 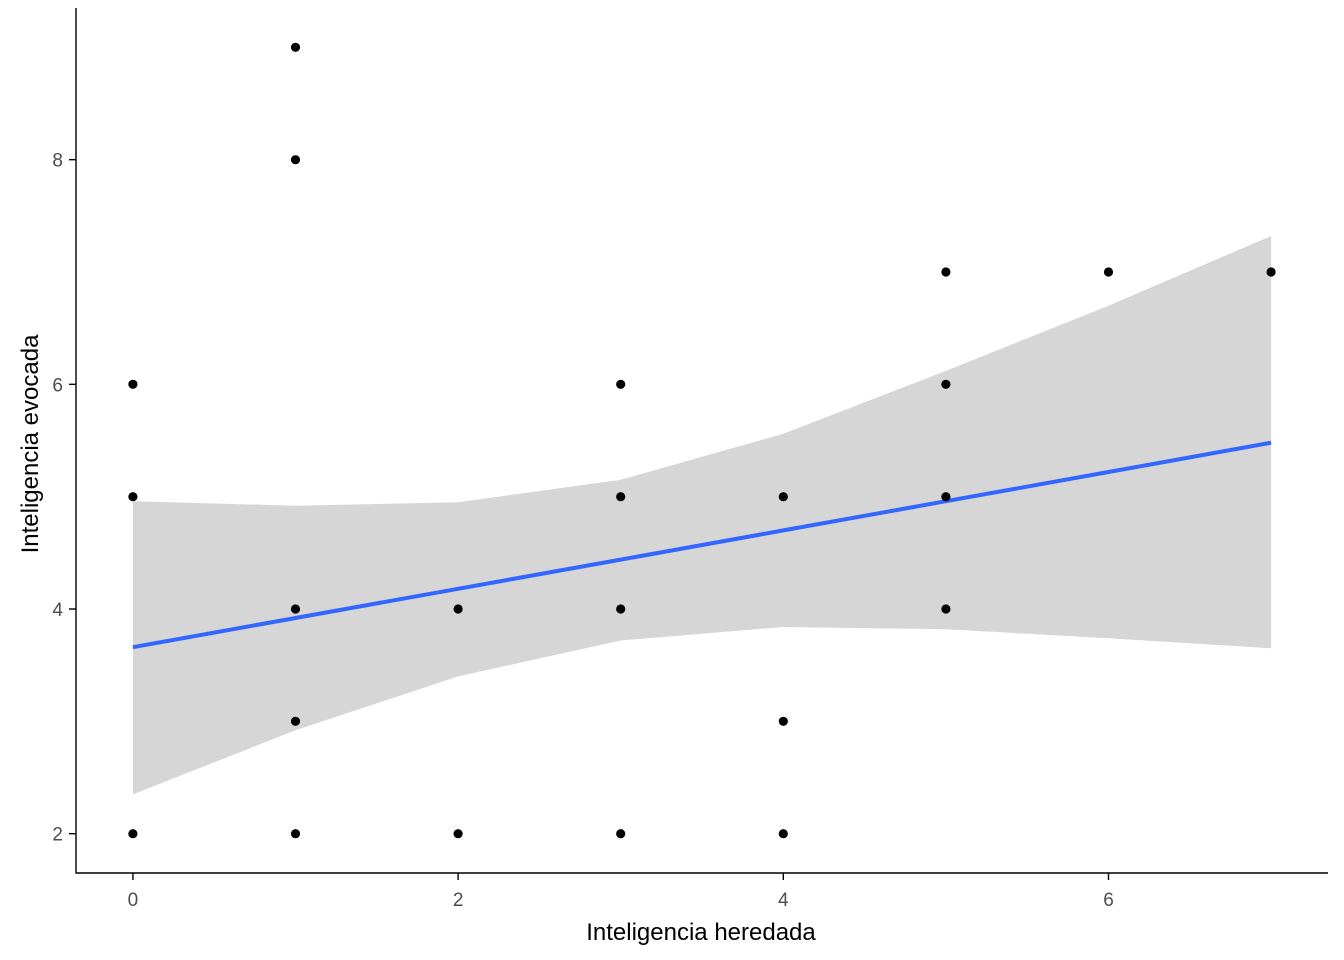 What do you see at coordinates (133, 900) in the screenshot?
I see `x-tick-label: 0` at bounding box center [133, 900].